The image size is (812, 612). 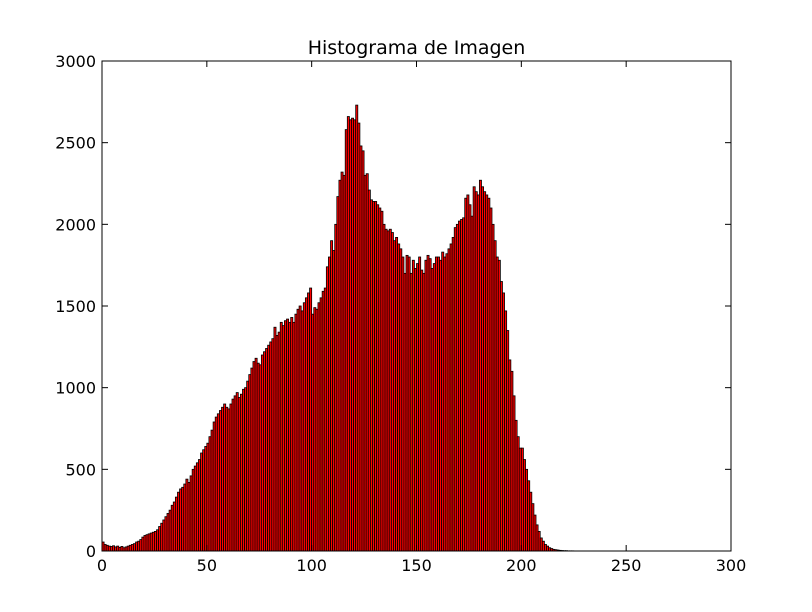 I want to click on x-tick-label: 300, so click(x=731, y=565).